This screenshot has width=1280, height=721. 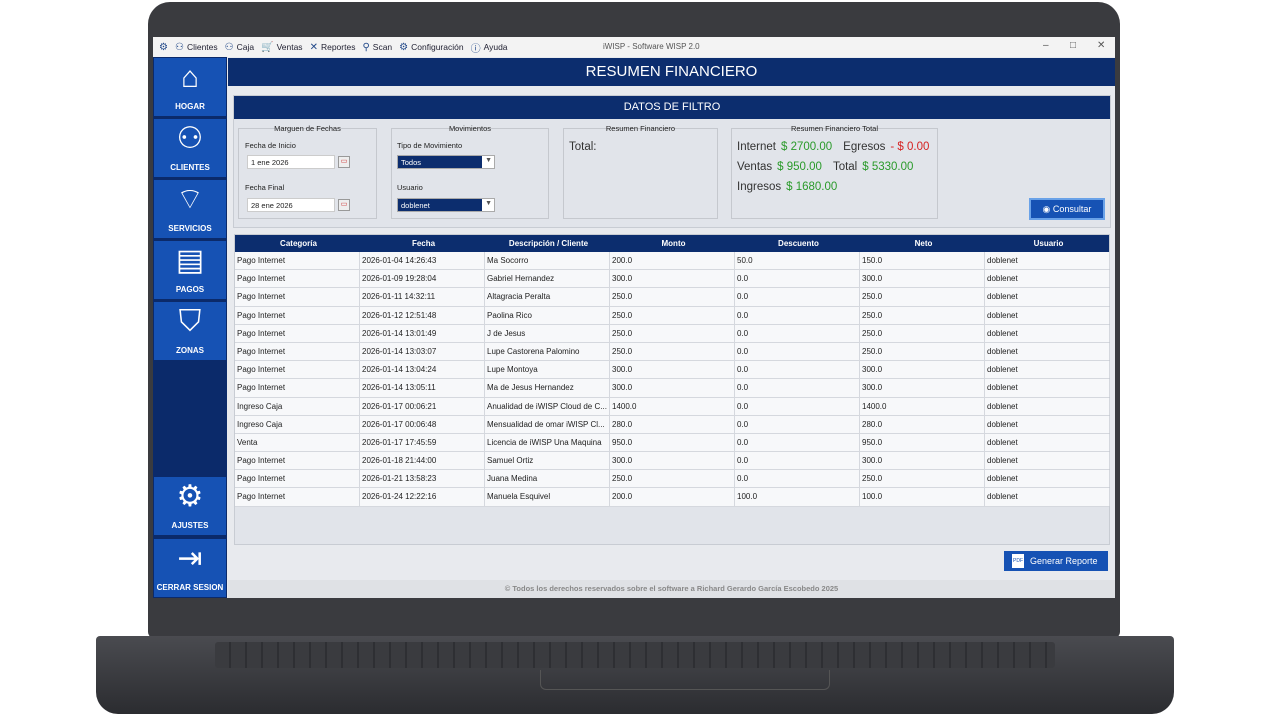 What do you see at coordinates (833, 147) in the screenshot?
I see `totals-row: Internet $ 2700.00 Egresos - $ 0.00` at bounding box center [833, 147].